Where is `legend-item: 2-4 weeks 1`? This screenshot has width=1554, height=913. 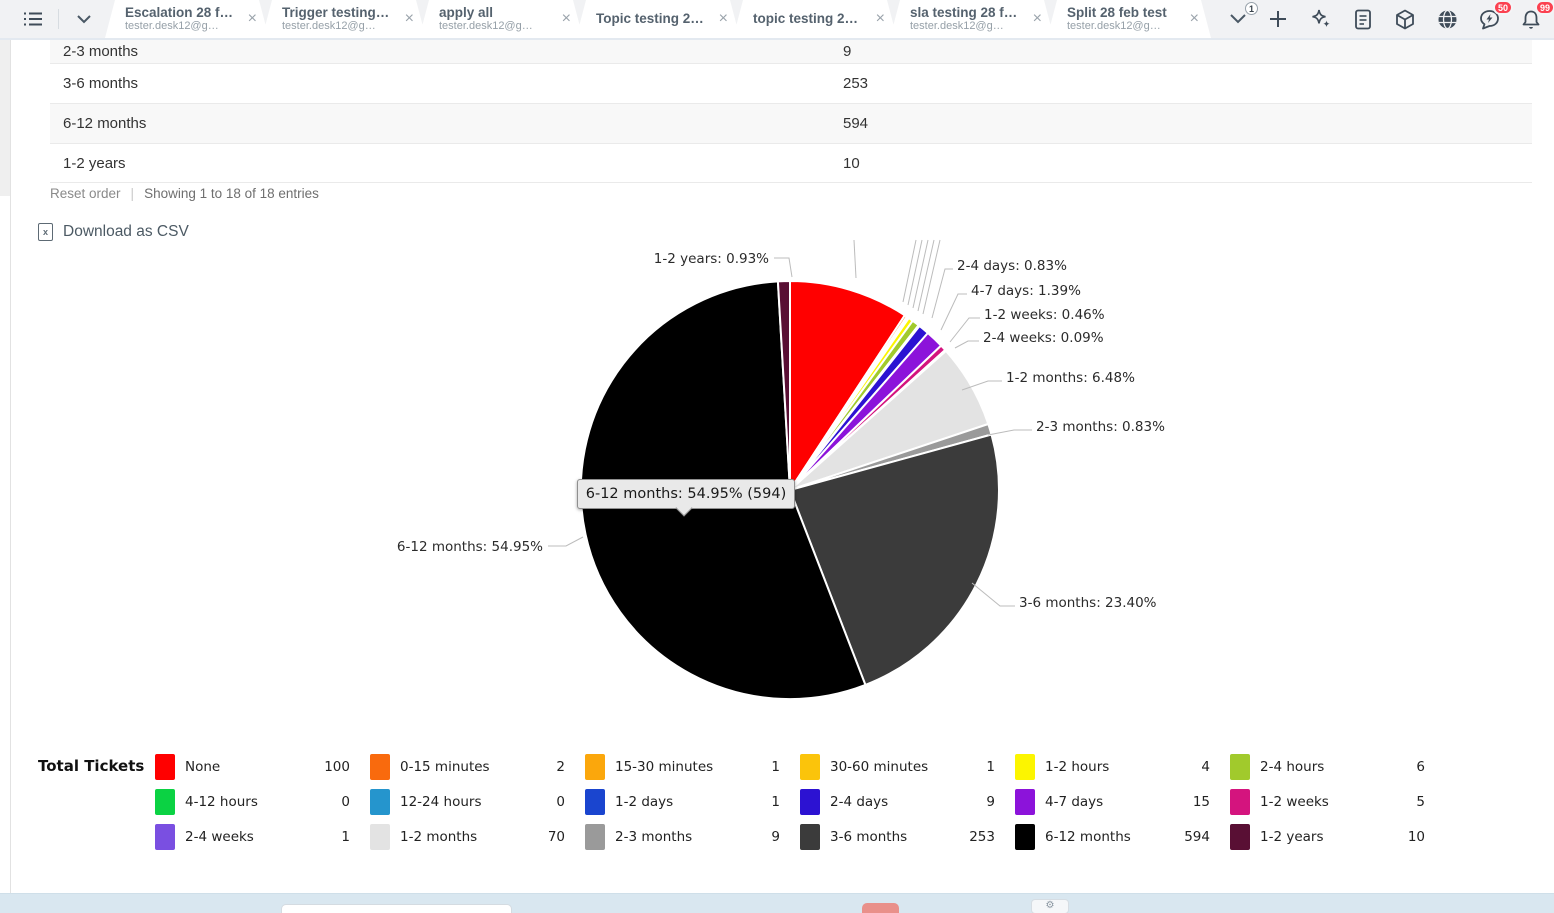
legend-item: 2-4 weeks 1 is located at coordinates (262, 836).